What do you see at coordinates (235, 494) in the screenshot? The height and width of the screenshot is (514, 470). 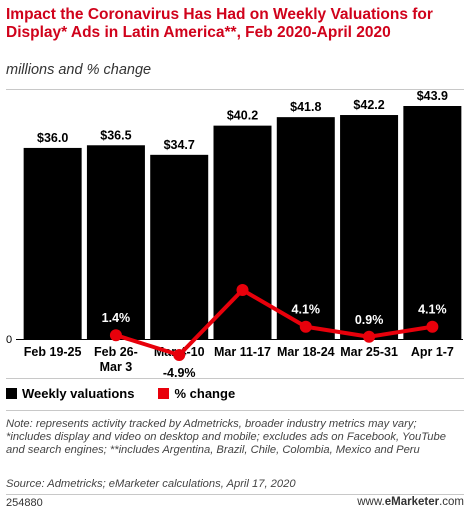 I see `footer-divider` at bounding box center [235, 494].